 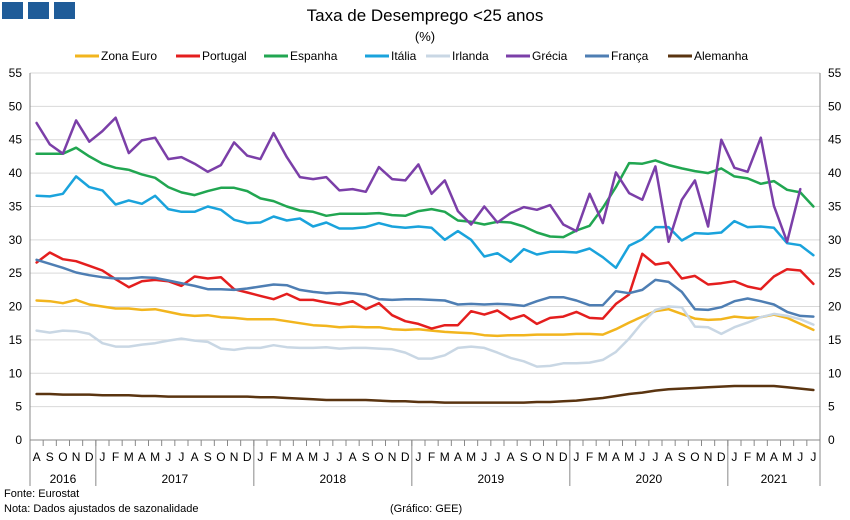 I want to click on credit-note: (Gráfico: GEE), so click(x=426, y=509).